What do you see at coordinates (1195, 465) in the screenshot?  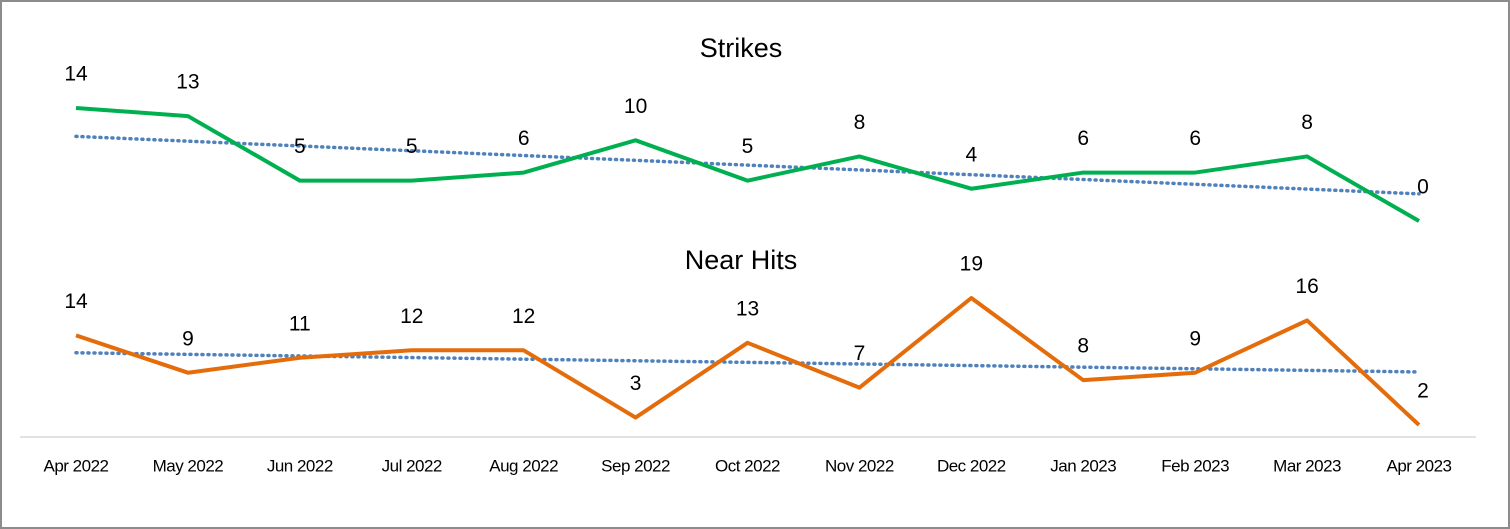 I see `x-tick-label: Feb 2023` at bounding box center [1195, 465].